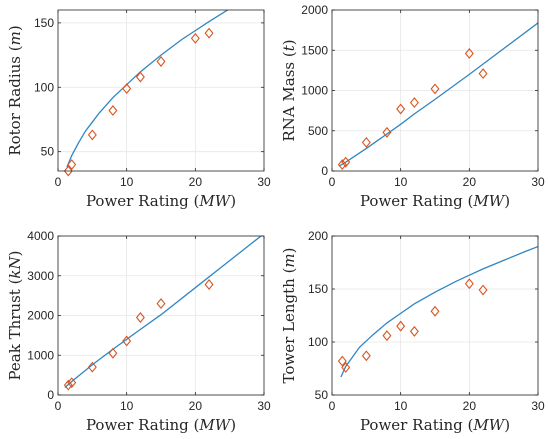 Image resolution: width=550 pixels, height=439 pixels. What do you see at coordinates (40, 236) in the screenshot?
I see `y-tick-label: 4000` at bounding box center [40, 236].